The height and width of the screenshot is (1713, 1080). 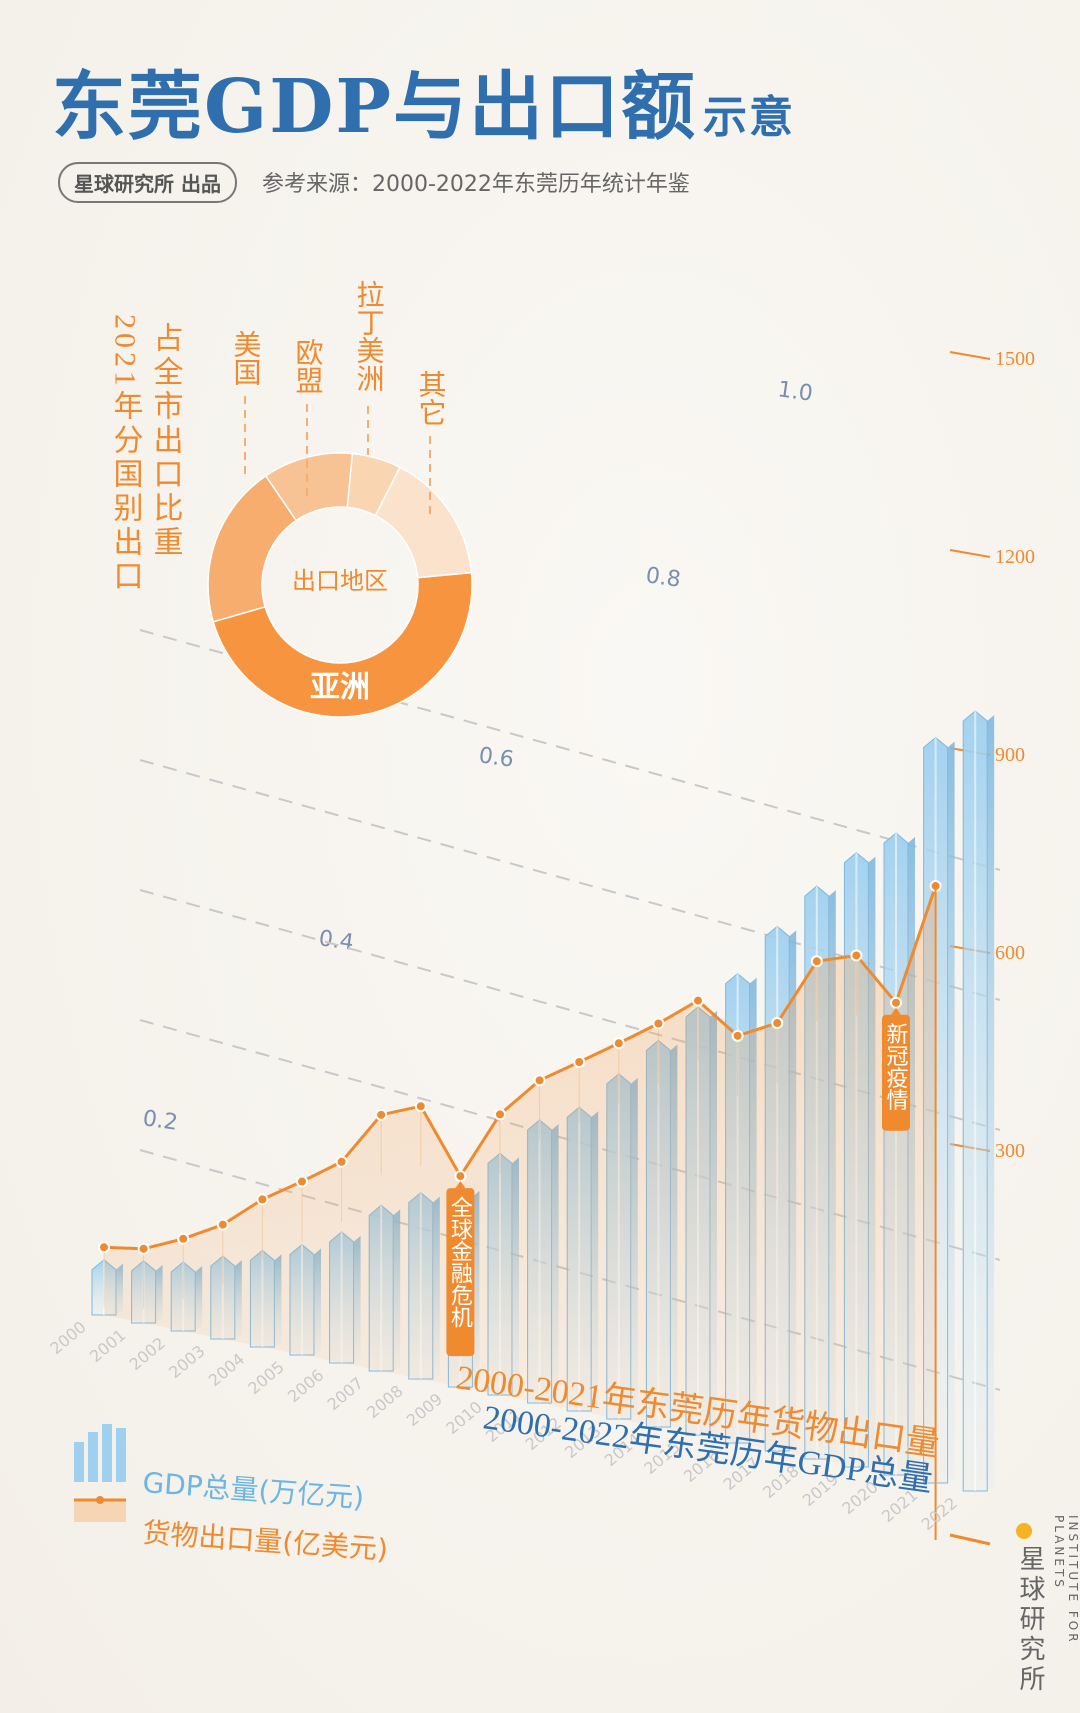 What do you see at coordinates (424, 107) in the screenshot?
I see `page-title: 东莞GDP与出口额 示意` at bounding box center [424, 107].